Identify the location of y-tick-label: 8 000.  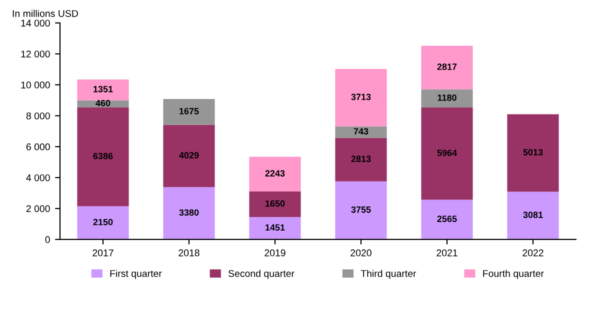
(38, 116).